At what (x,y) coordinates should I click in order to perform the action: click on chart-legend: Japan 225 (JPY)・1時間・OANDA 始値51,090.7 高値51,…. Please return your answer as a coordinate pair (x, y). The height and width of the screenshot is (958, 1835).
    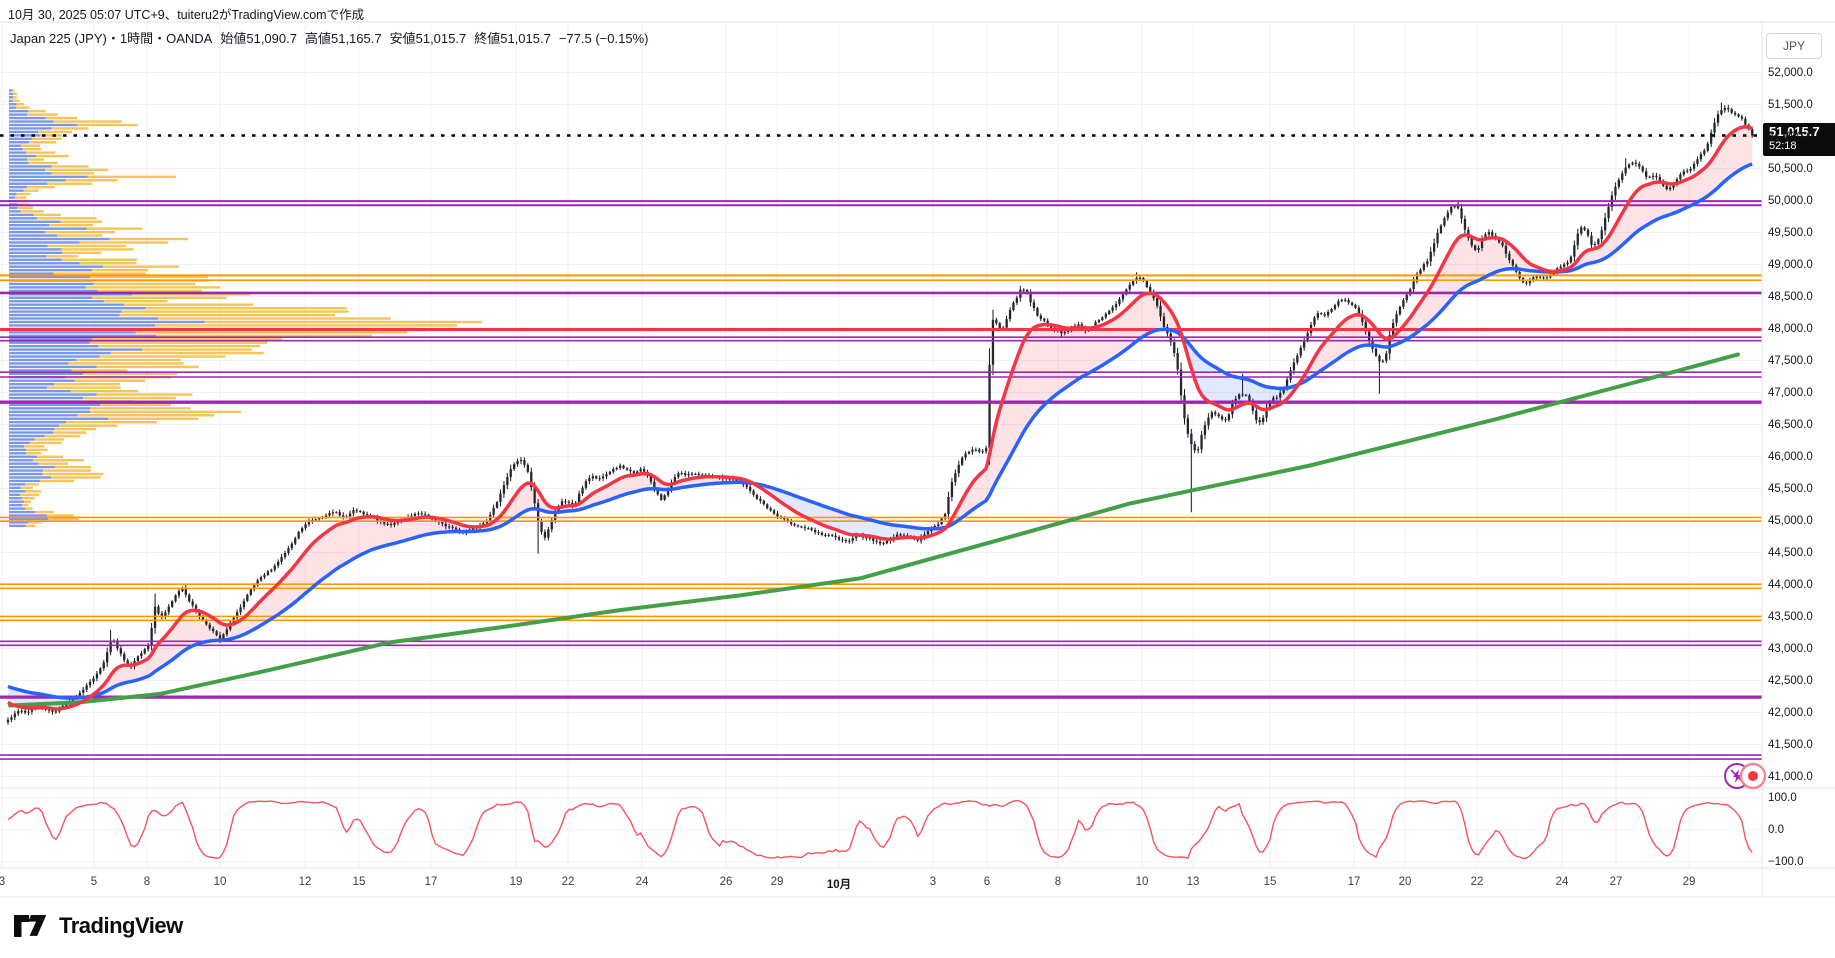
    Looking at the image, I should click on (329, 37).